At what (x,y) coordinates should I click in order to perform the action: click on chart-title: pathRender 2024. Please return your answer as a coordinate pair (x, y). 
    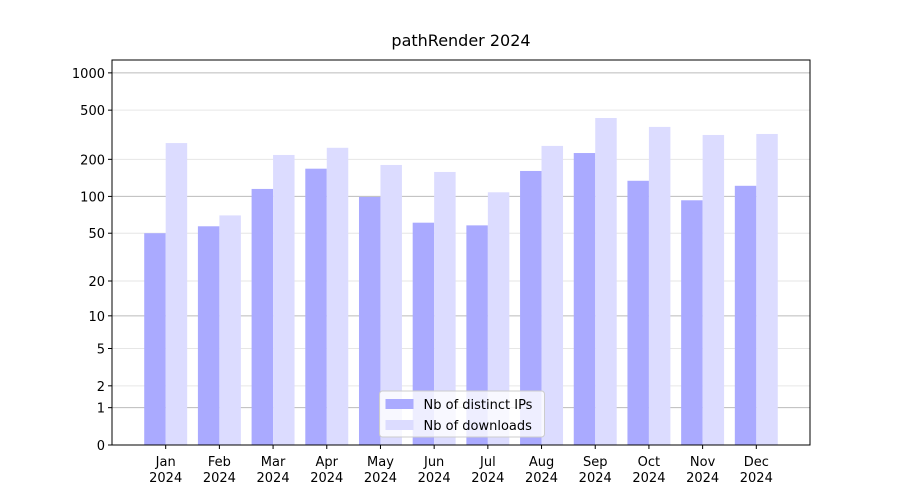
    Looking at the image, I should click on (460, 40).